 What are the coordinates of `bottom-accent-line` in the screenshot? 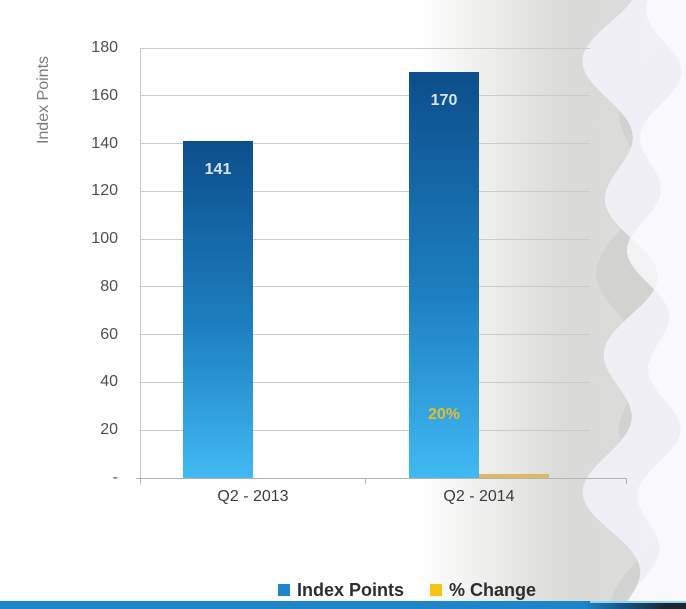 It's located at (638, 602).